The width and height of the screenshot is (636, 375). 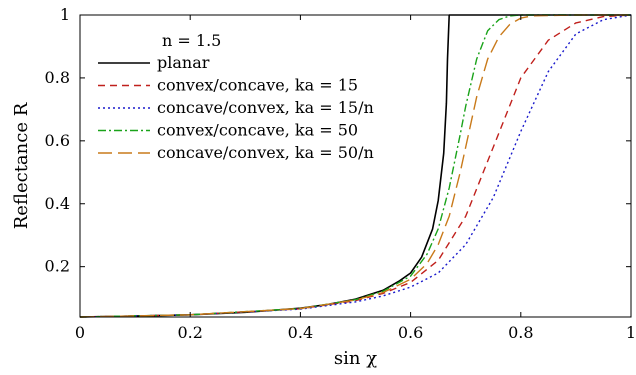 What do you see at coordinates (520, 332) in the screenshot?
I see `x-tick-label: 0.8` at bounding box center [520, 332].